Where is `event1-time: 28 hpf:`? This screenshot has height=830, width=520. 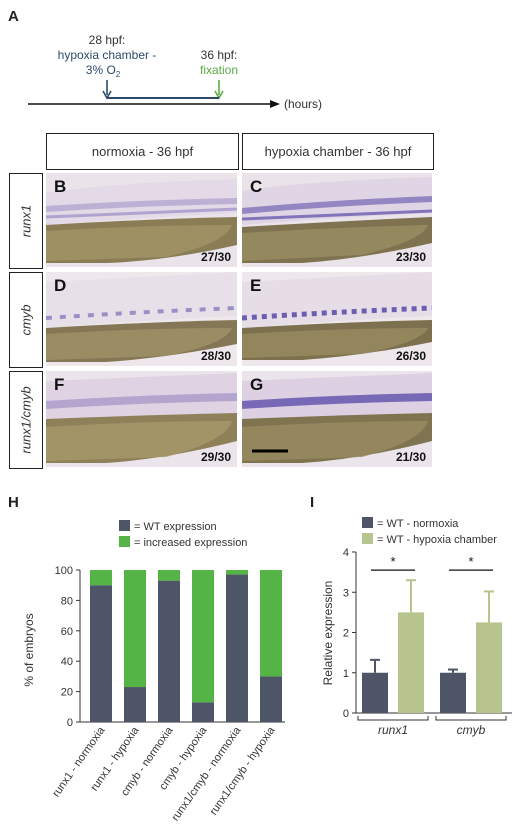 event1-time: 28 hpf: is located at coordinates (107, 40).